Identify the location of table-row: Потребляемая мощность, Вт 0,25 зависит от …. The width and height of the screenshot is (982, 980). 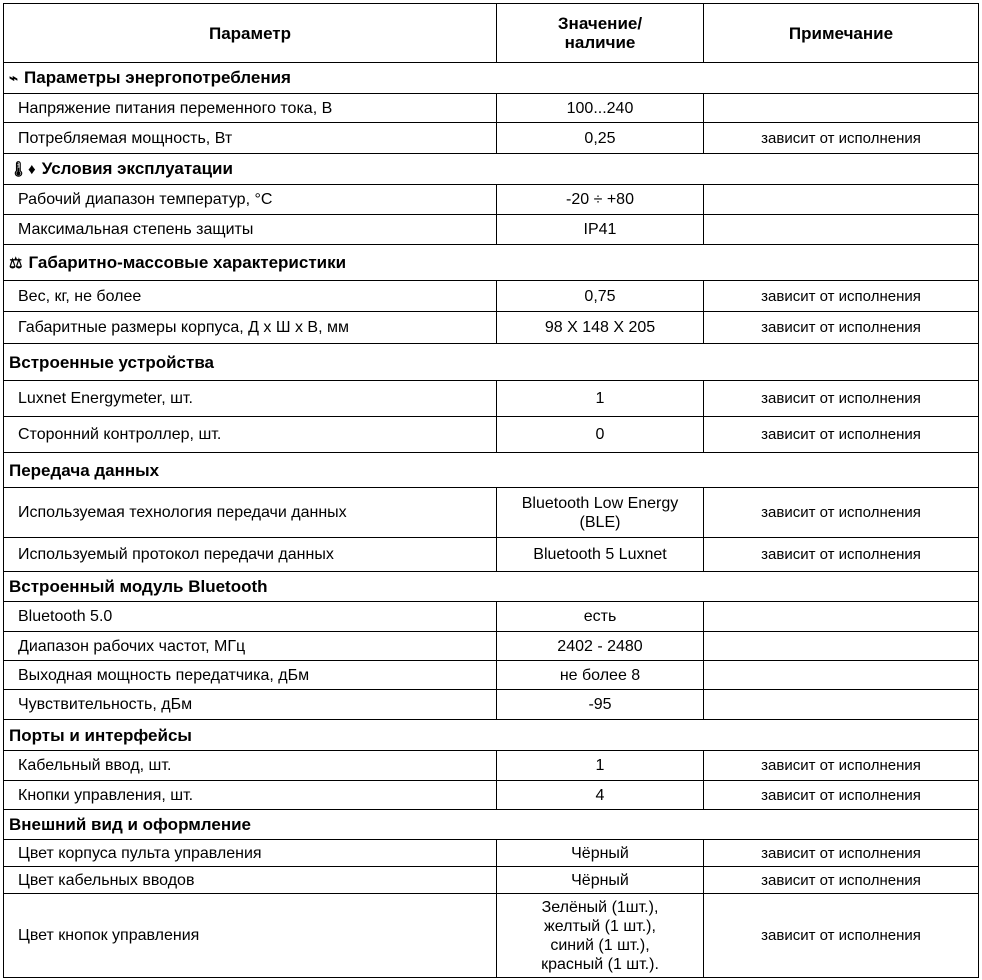
(491, 138).